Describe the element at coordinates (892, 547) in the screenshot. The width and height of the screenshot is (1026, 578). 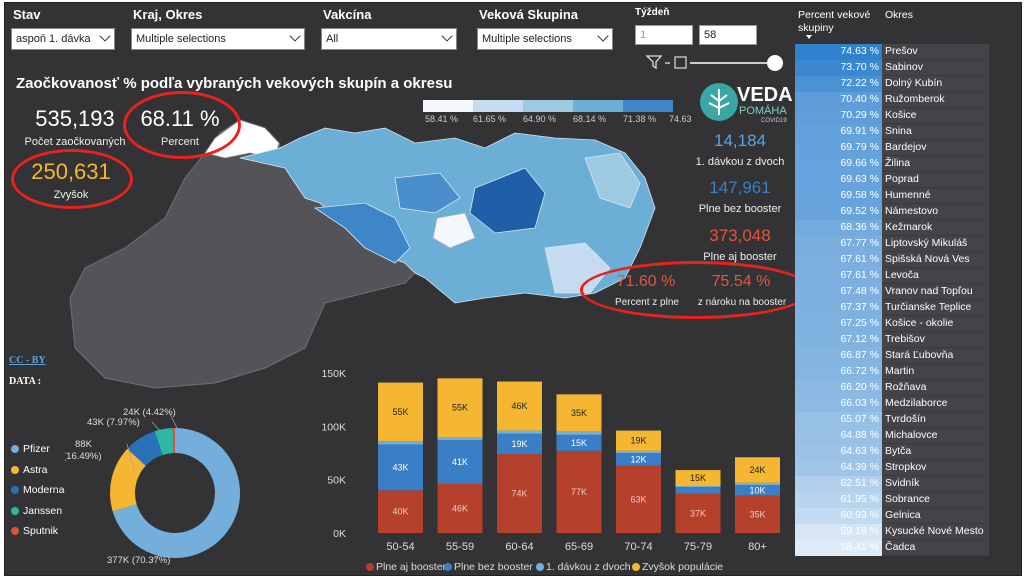
I see `table-row: 58.41 % Čadca` at that location.